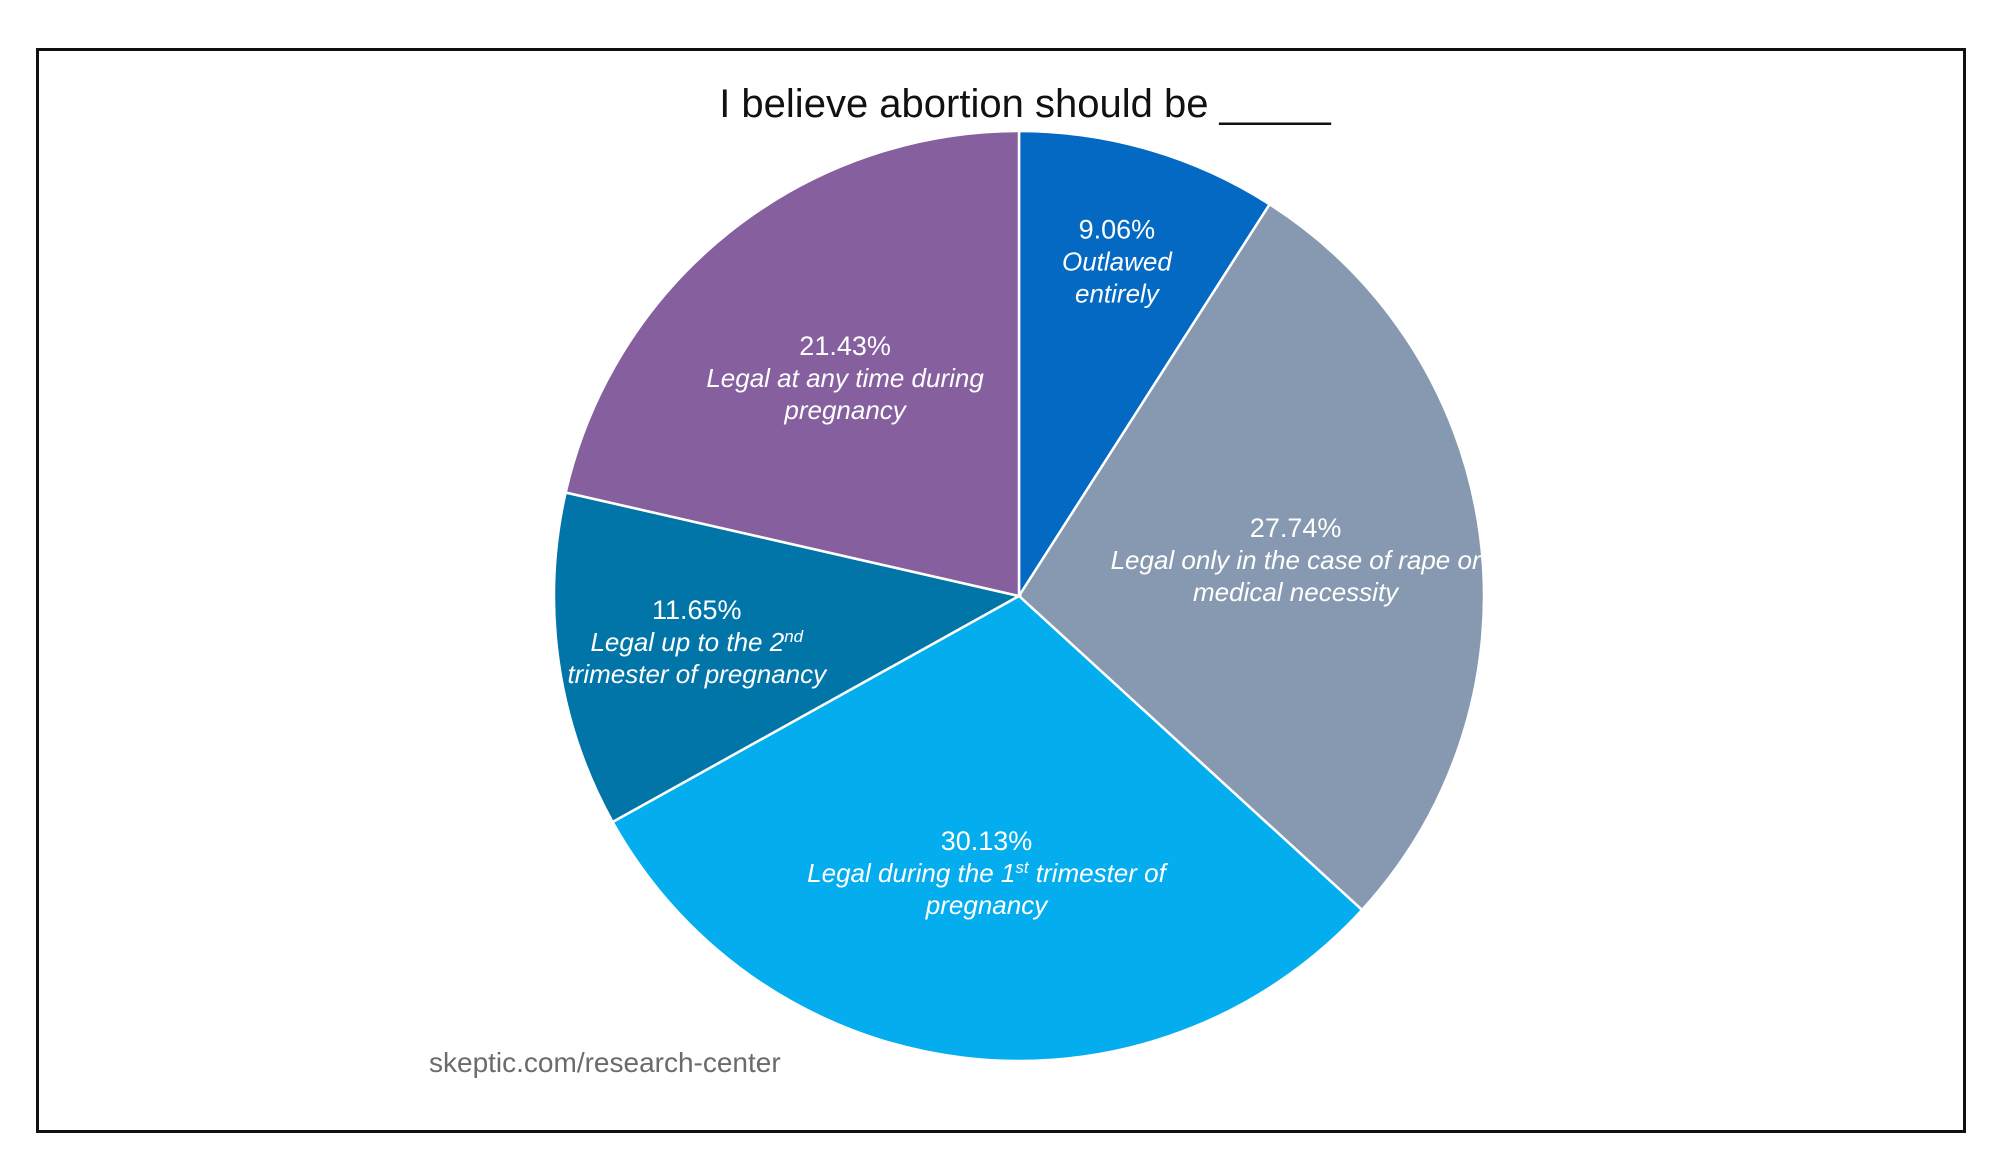  I want to click on slice-2-category-label: medical necessity, so click(1296, 592).